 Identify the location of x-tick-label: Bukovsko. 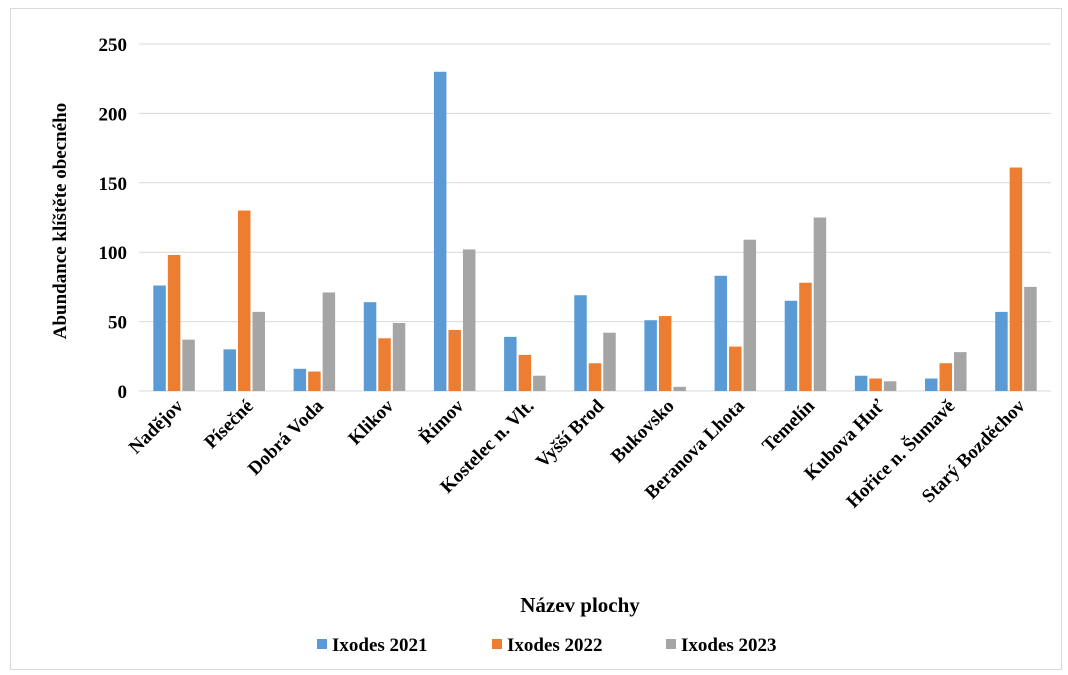
(643, 432).